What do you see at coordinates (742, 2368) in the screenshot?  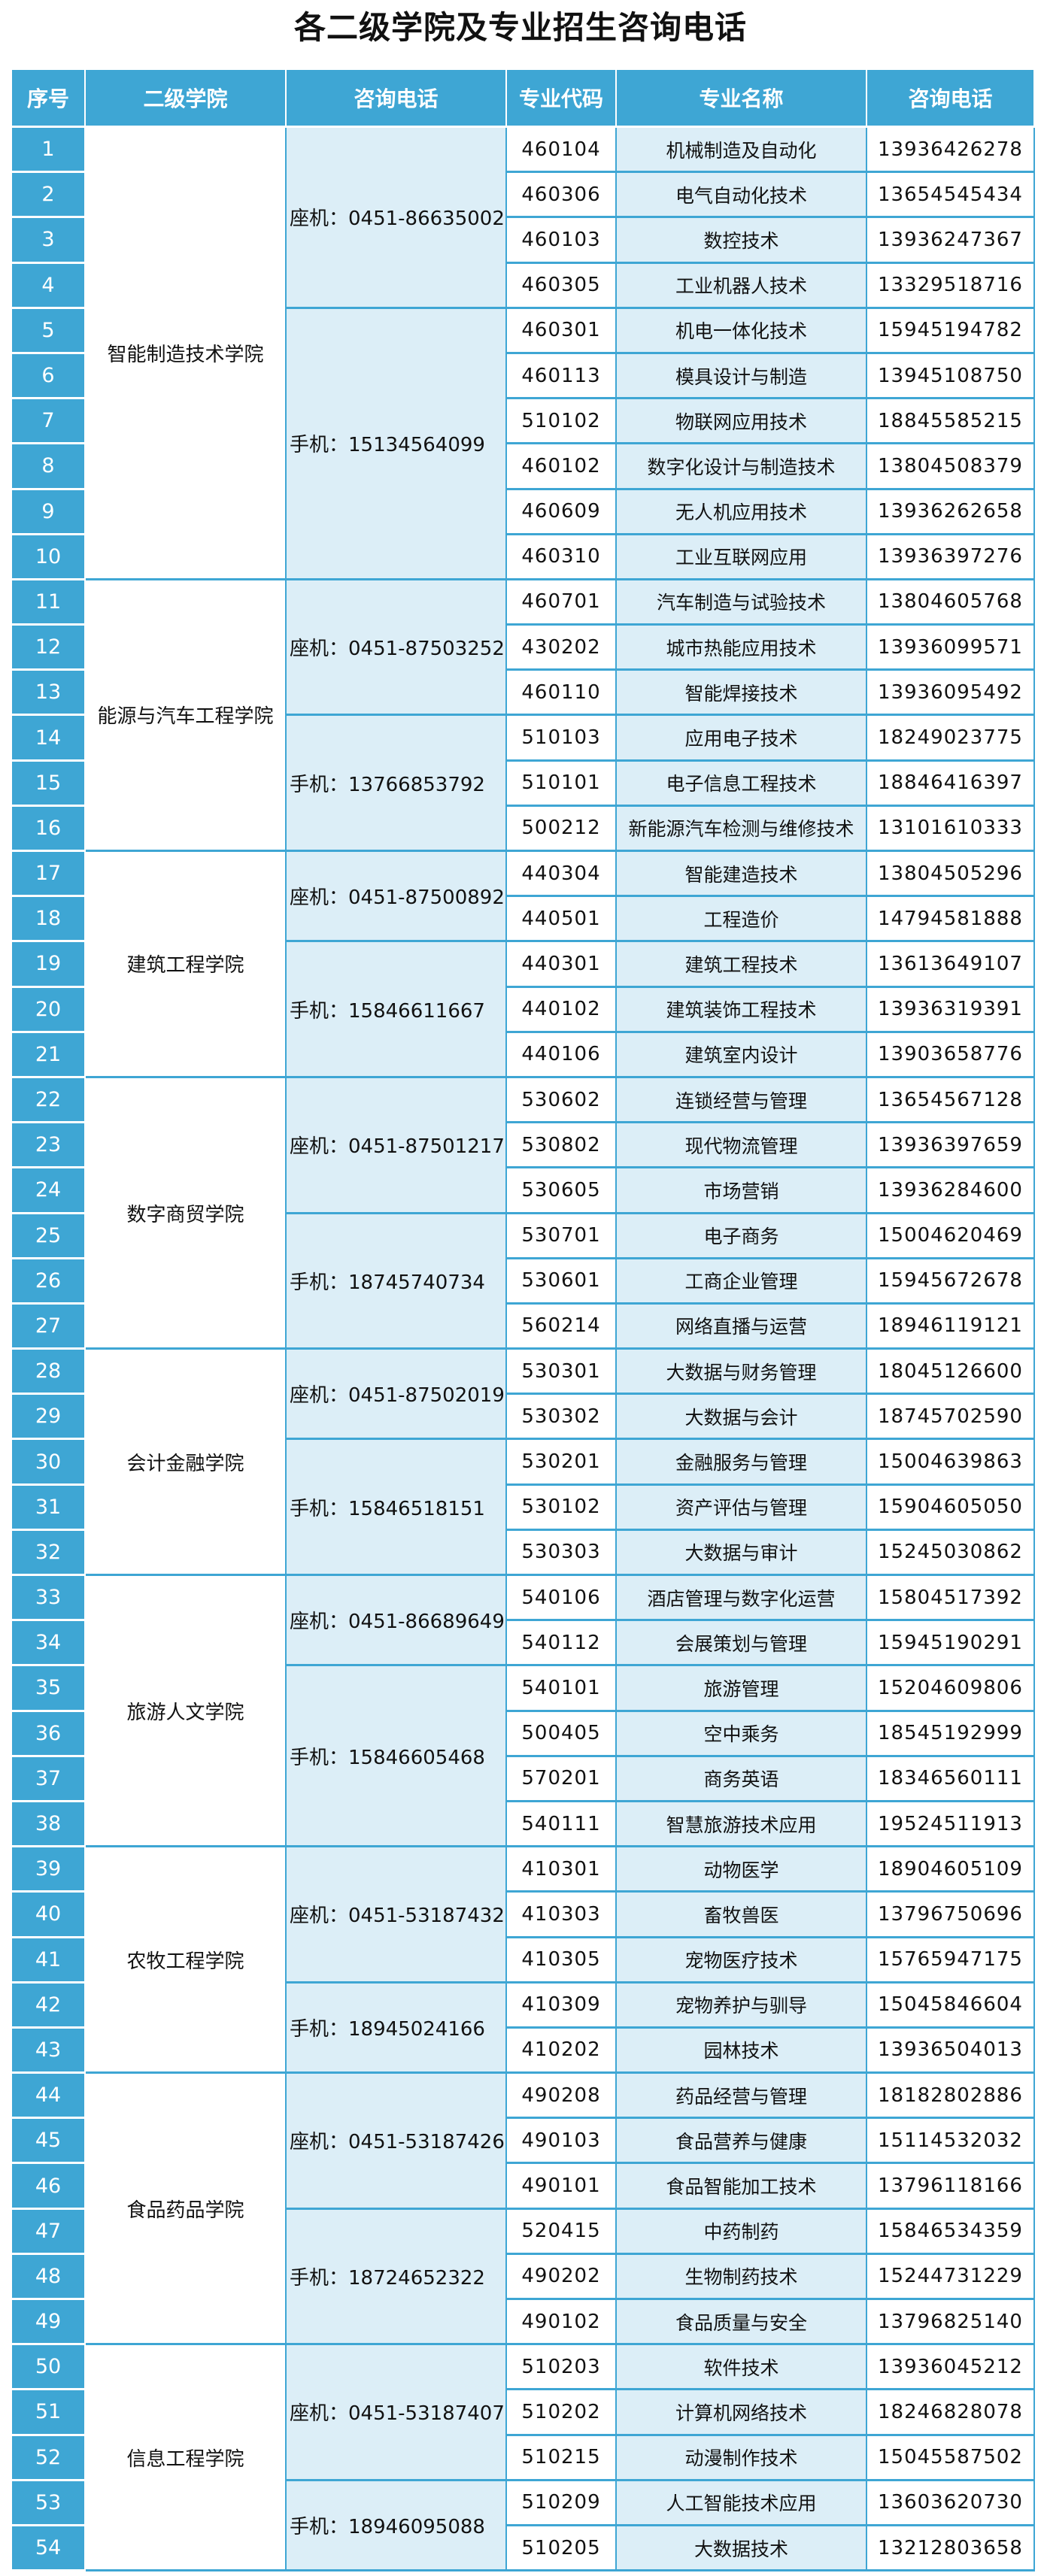 I see `major-name: 软件技术` at bounding box center [742, 2368].